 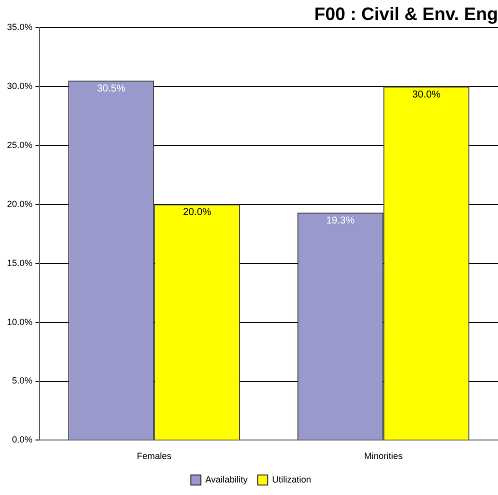 What do you see at coordinates (406, 14) in the screenshot?
I see `chart-title: F00 : Civil & Env. Eng` at bounding box center [406, 14].